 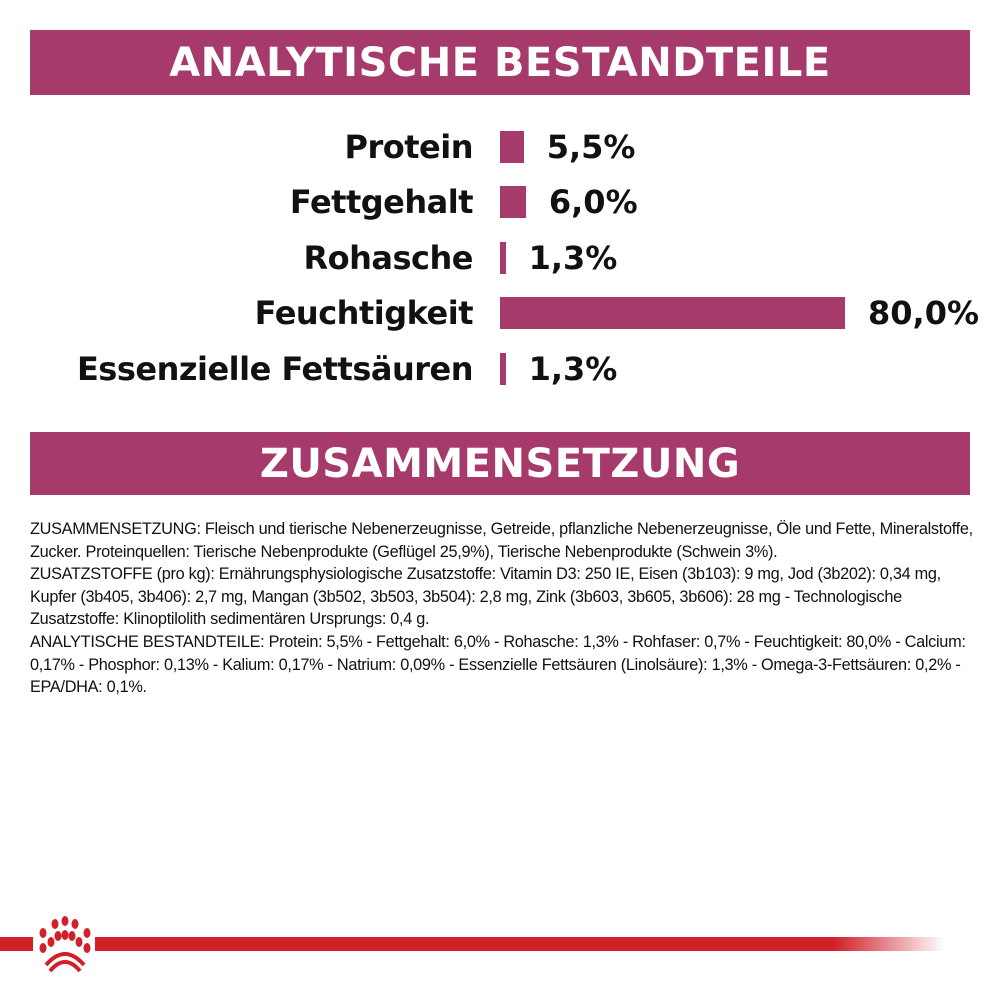 What do you see at coordinates (520, 944) in the screenshot?
I see `brand-line-right` at bounding box center [520, 944].